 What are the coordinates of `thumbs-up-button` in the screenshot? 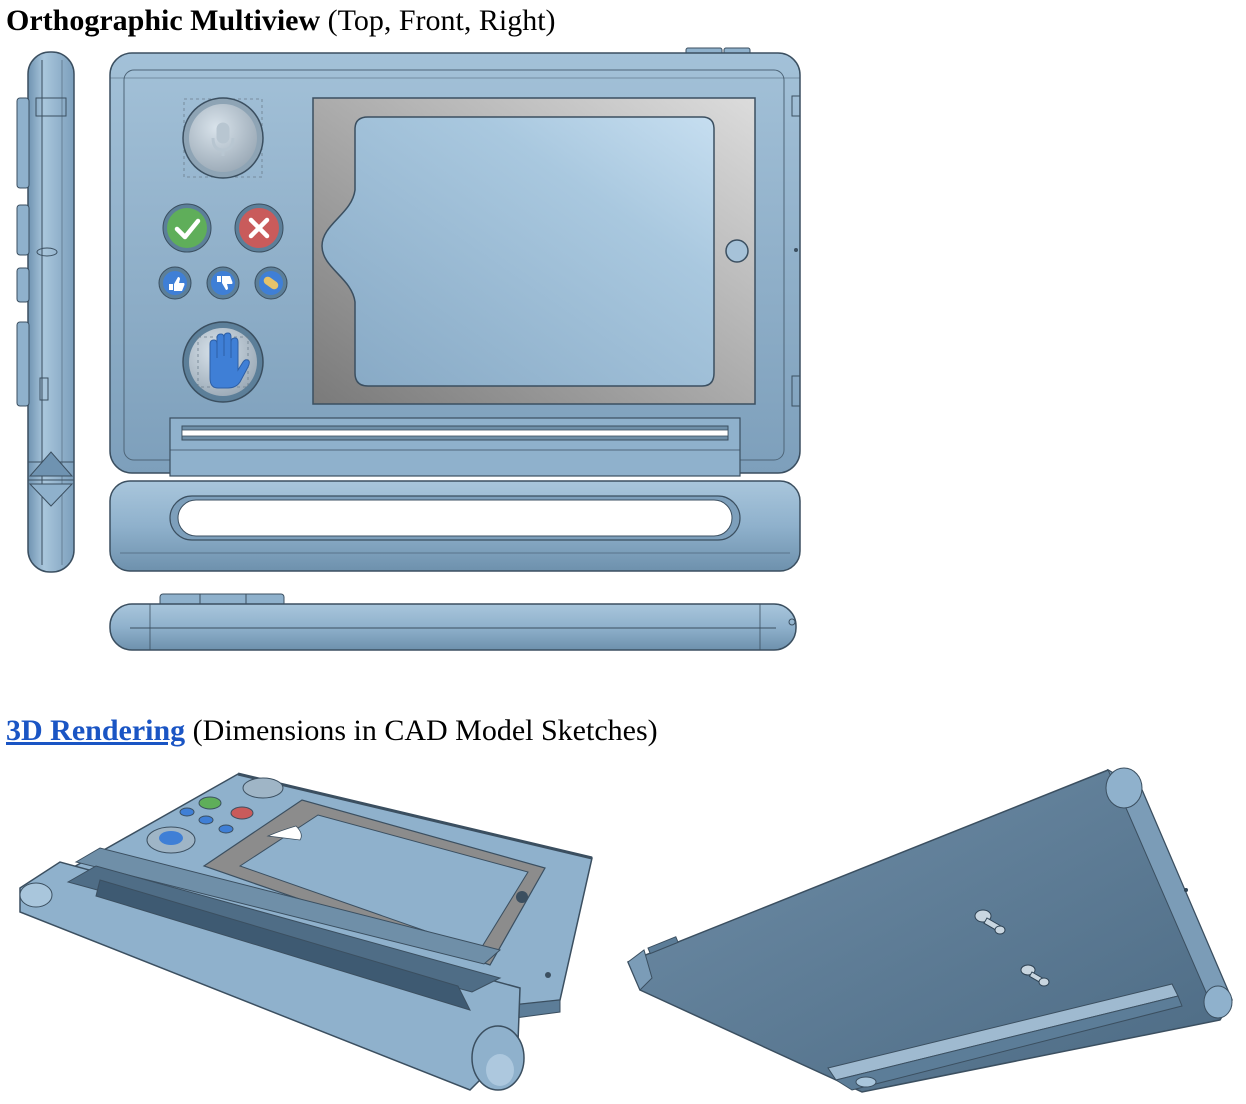 It's located at (175, 283).